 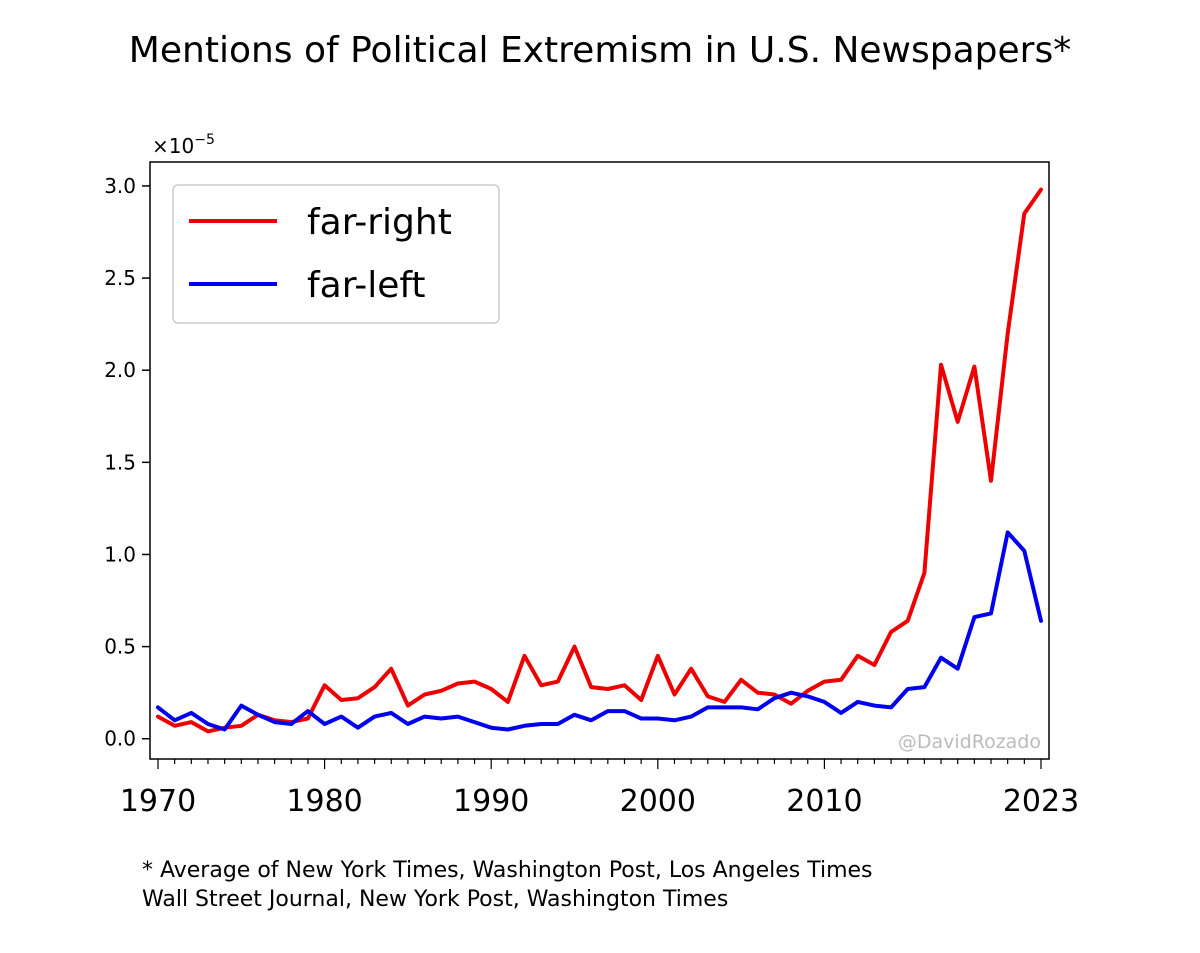 I want to click on y-tick-label: 0.5, so click(x=120, y=647).